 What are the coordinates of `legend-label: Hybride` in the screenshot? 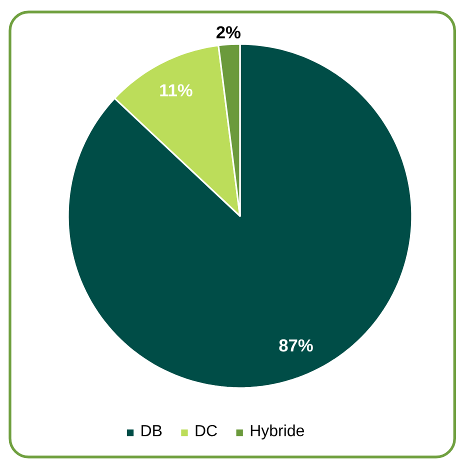 It's located at (277, 432).